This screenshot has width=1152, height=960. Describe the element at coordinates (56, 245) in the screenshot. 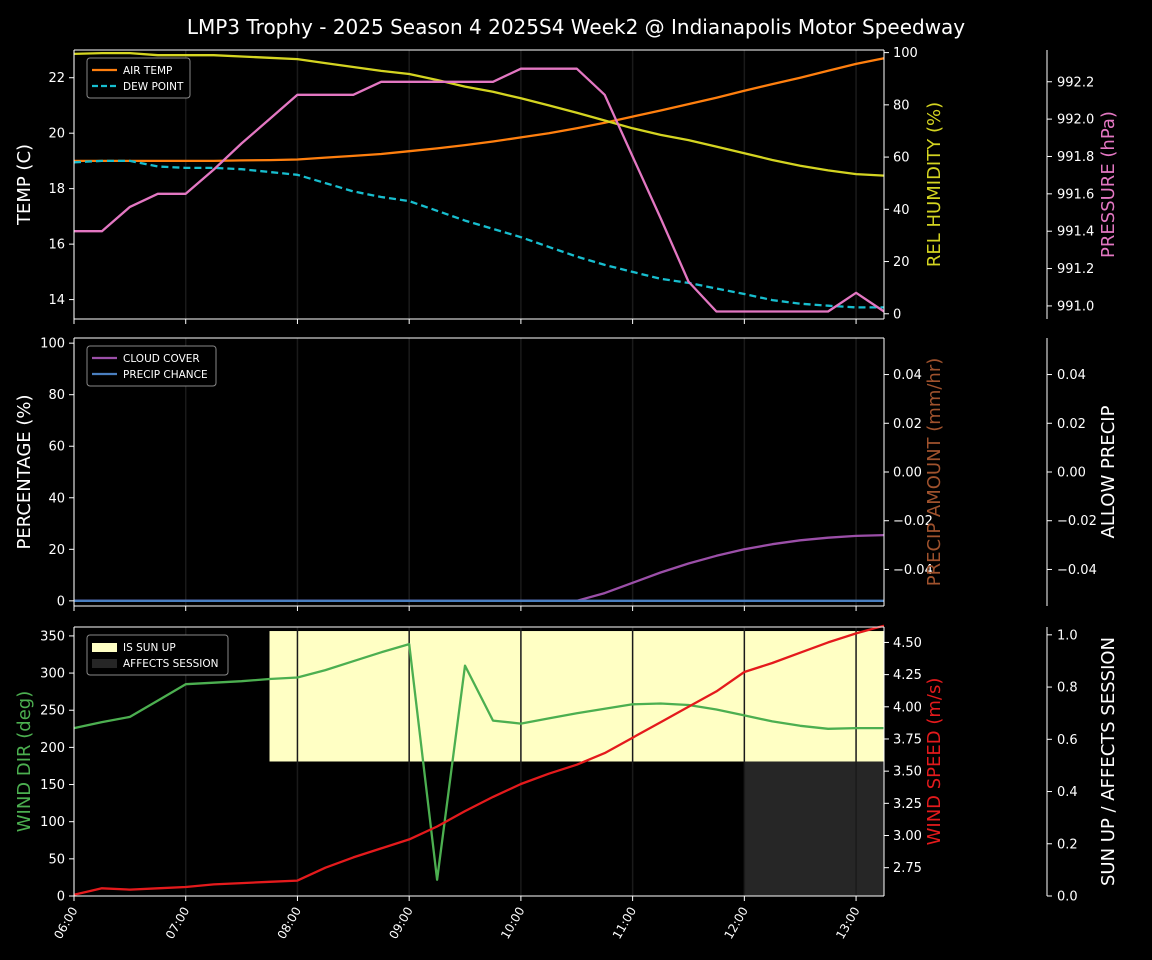

I see `left-tick-label: 16` at that location.